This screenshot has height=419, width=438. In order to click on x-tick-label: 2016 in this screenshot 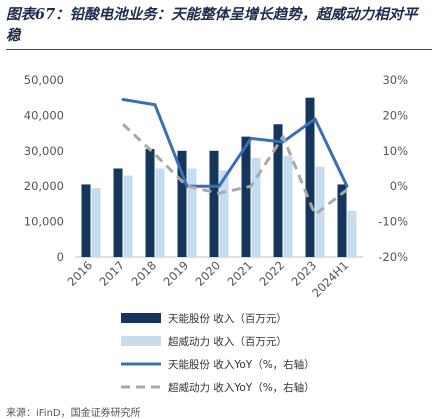, I will do `click(80, 273)`.